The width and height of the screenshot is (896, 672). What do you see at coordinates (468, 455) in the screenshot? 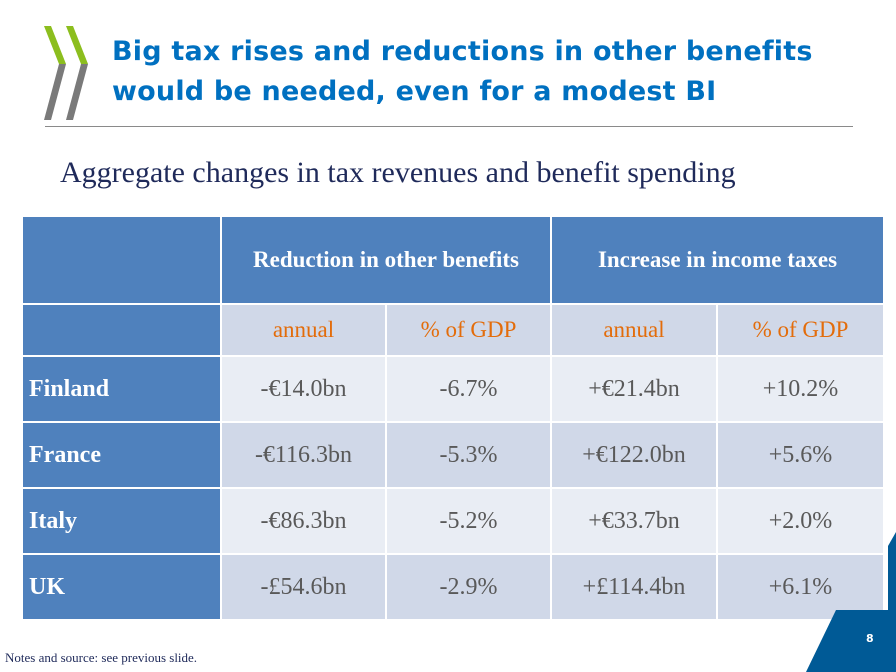
I see `benefit-gdp-cell: -5.3%` at bounding box center [468, 455].